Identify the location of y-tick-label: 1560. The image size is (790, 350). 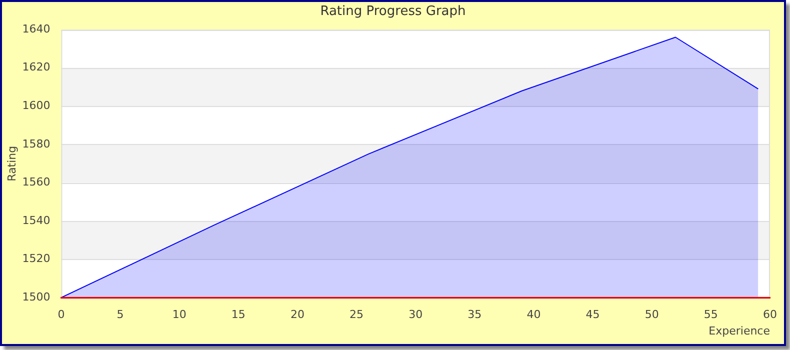
(36, 182).